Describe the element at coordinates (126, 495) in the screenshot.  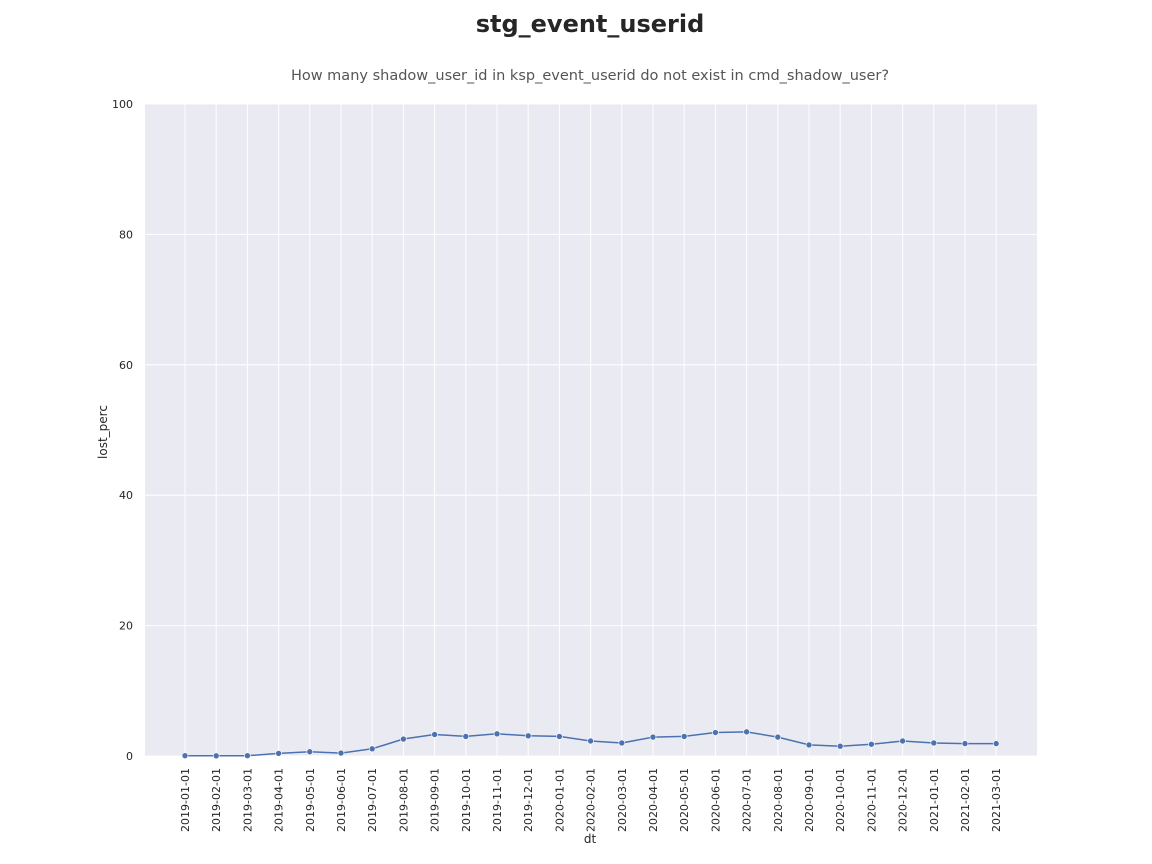
I see `y-tick-label: 40` at that location.